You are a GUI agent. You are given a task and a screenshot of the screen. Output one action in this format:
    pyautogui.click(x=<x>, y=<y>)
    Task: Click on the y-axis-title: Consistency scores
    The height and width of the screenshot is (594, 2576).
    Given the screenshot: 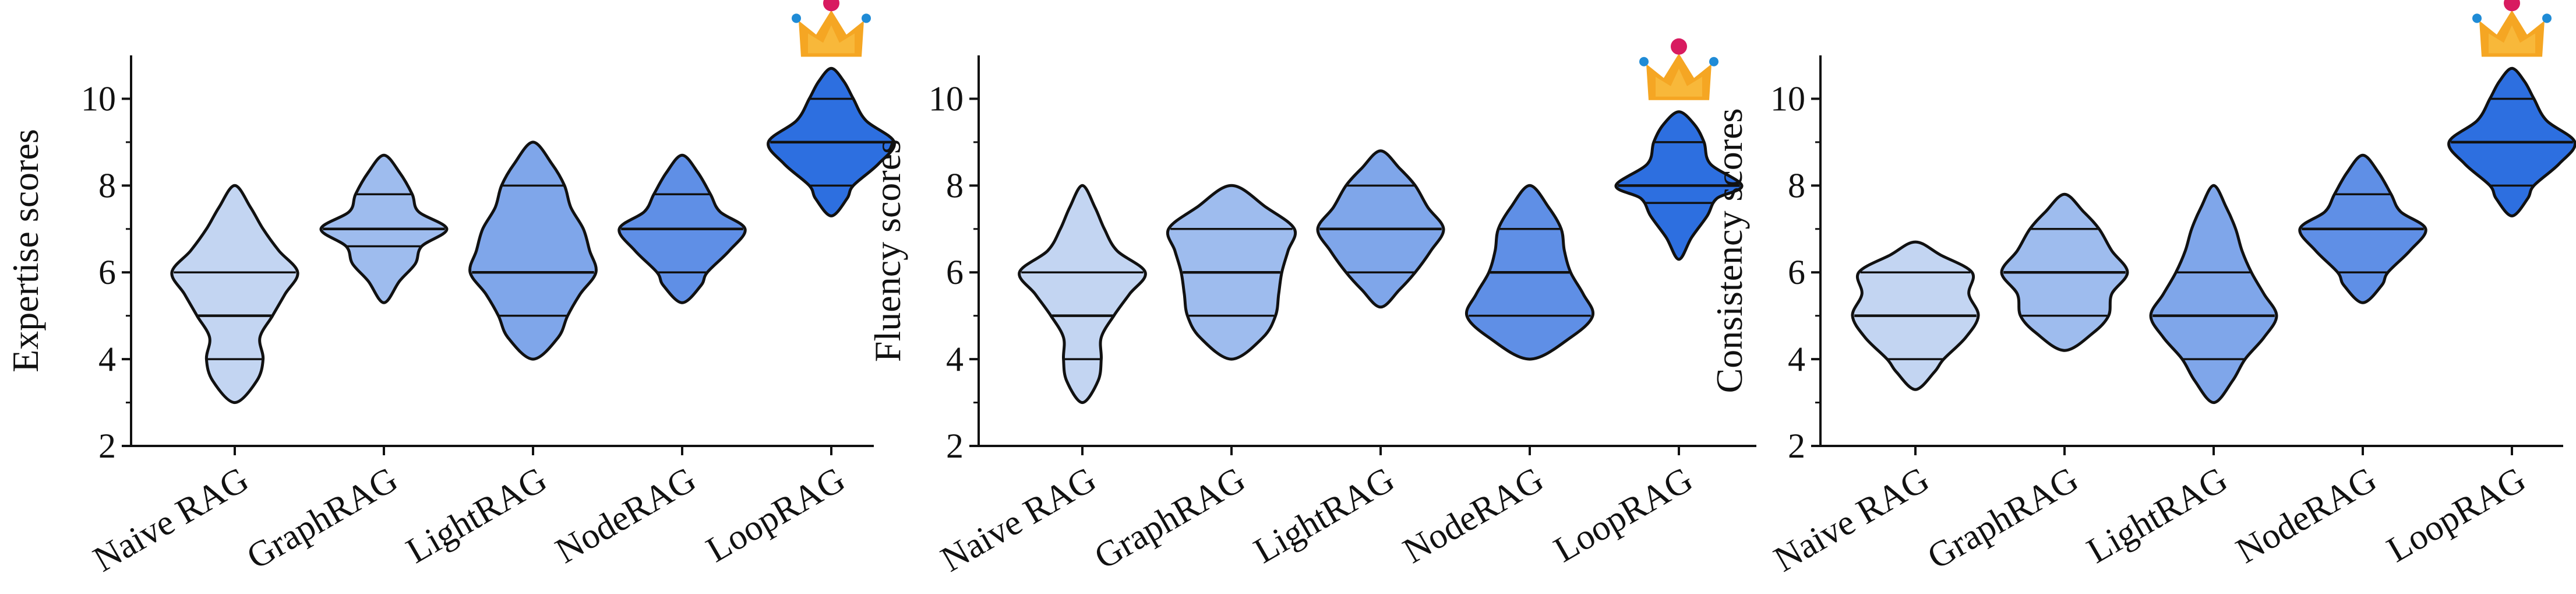 What is the action you would take?
    pyautogui.click(x=1730, y=250)
    